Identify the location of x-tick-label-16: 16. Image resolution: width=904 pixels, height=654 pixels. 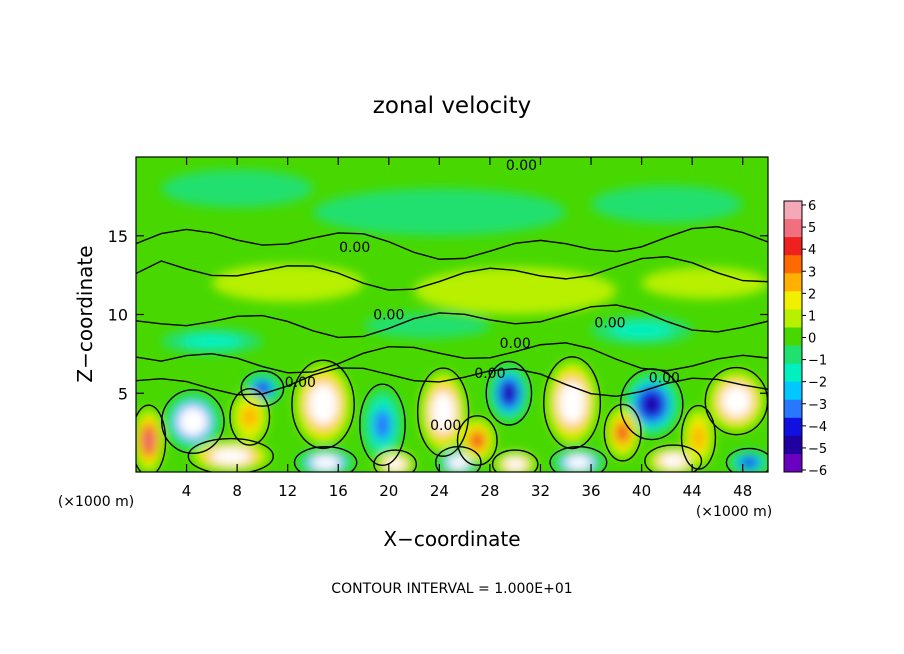
(338, 491).